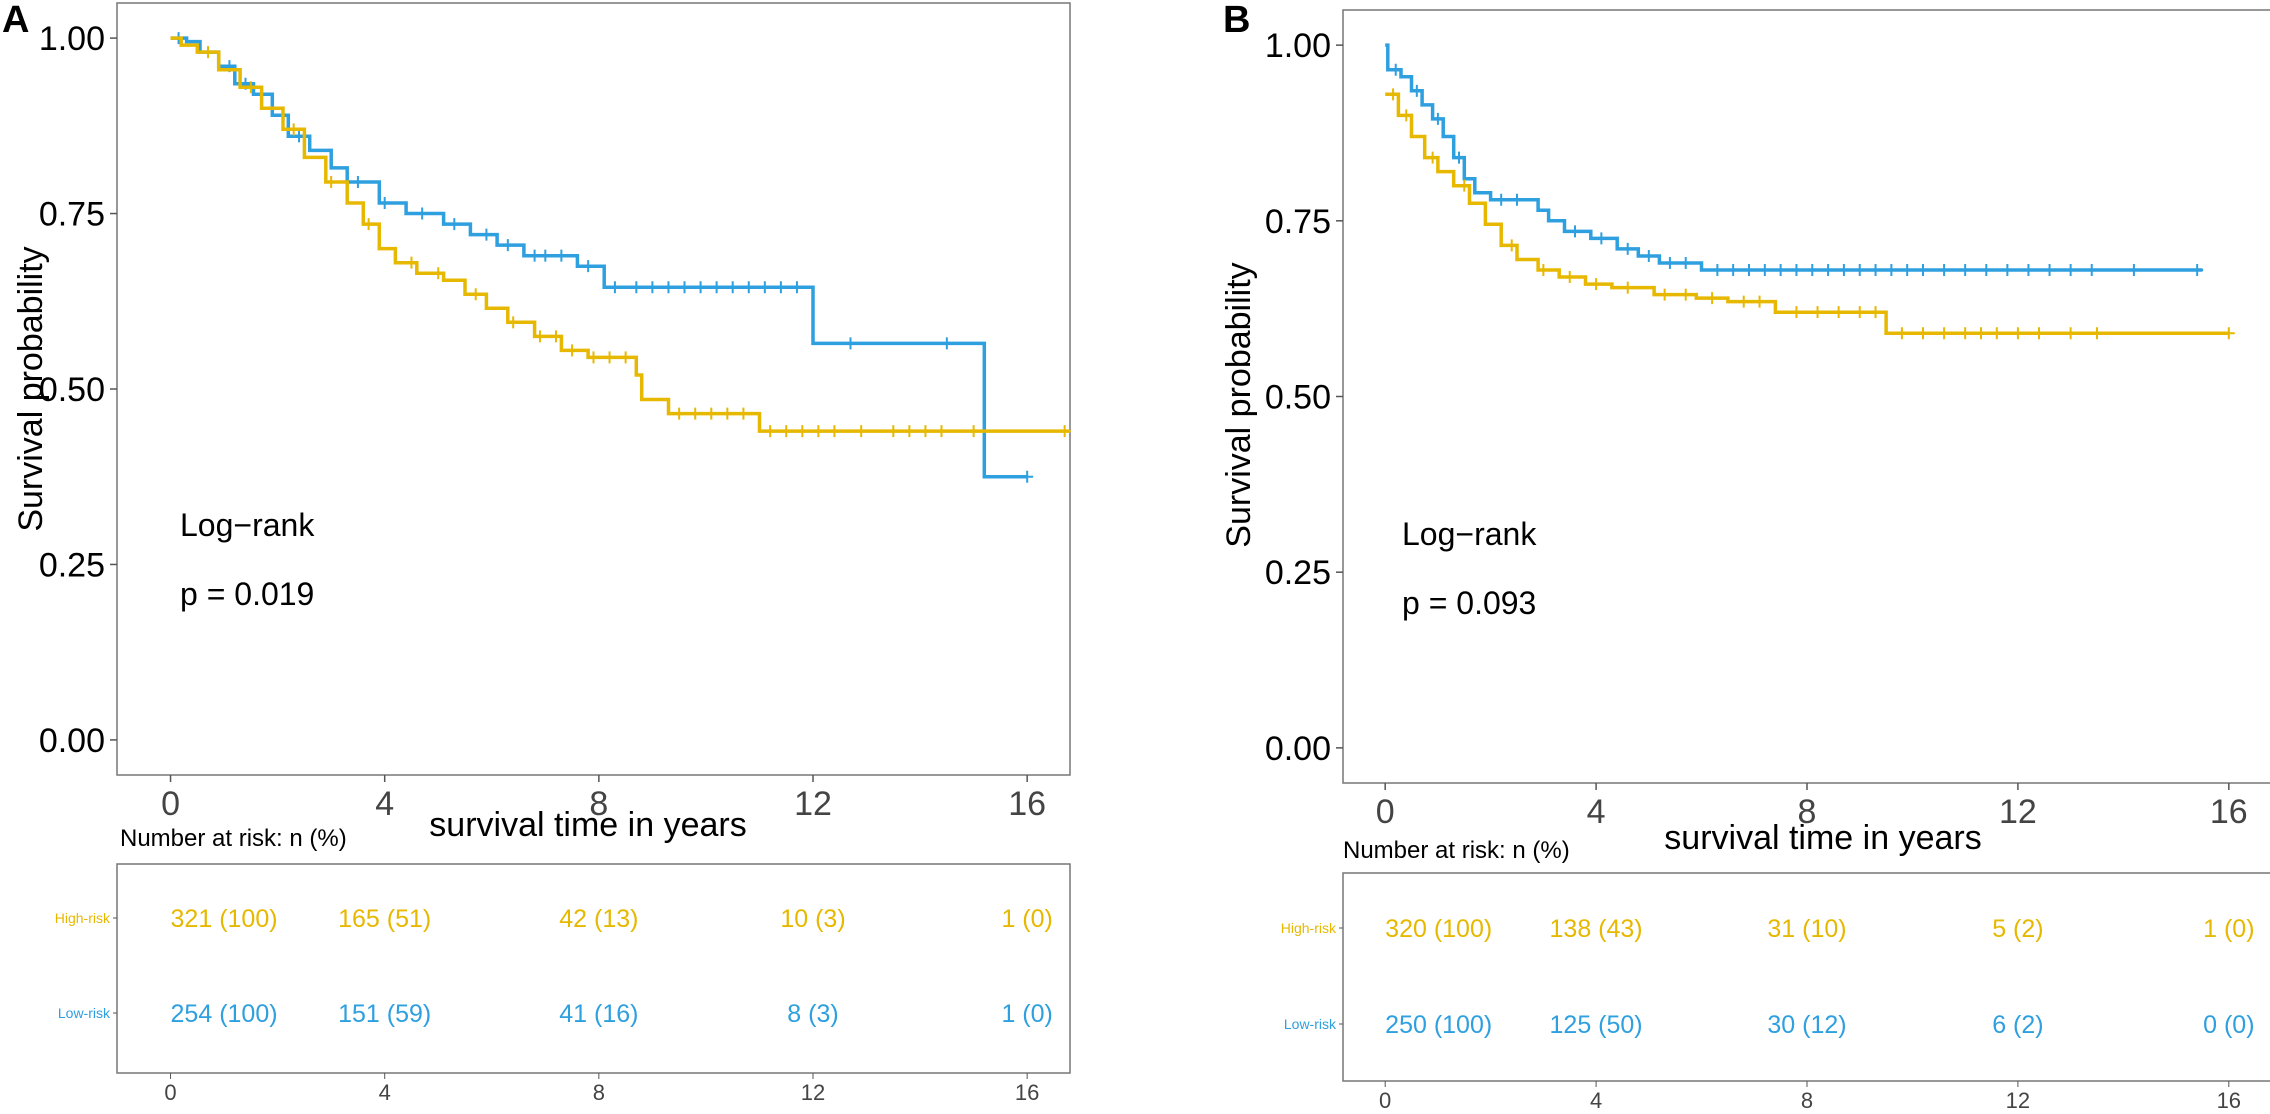 Image resolution: width=2270 pixels, height=1114 pixels. I want to click on risk-value: 6 (2), so click(2017, 1025).